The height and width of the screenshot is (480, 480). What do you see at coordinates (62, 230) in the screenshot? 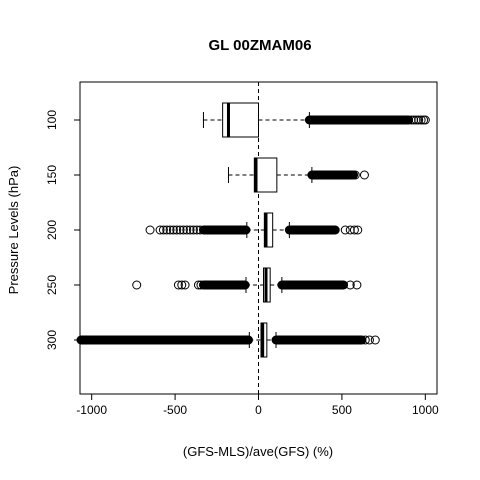
I see `y-axis: 100 150 200 250 300` at bounding box center [62, 230].